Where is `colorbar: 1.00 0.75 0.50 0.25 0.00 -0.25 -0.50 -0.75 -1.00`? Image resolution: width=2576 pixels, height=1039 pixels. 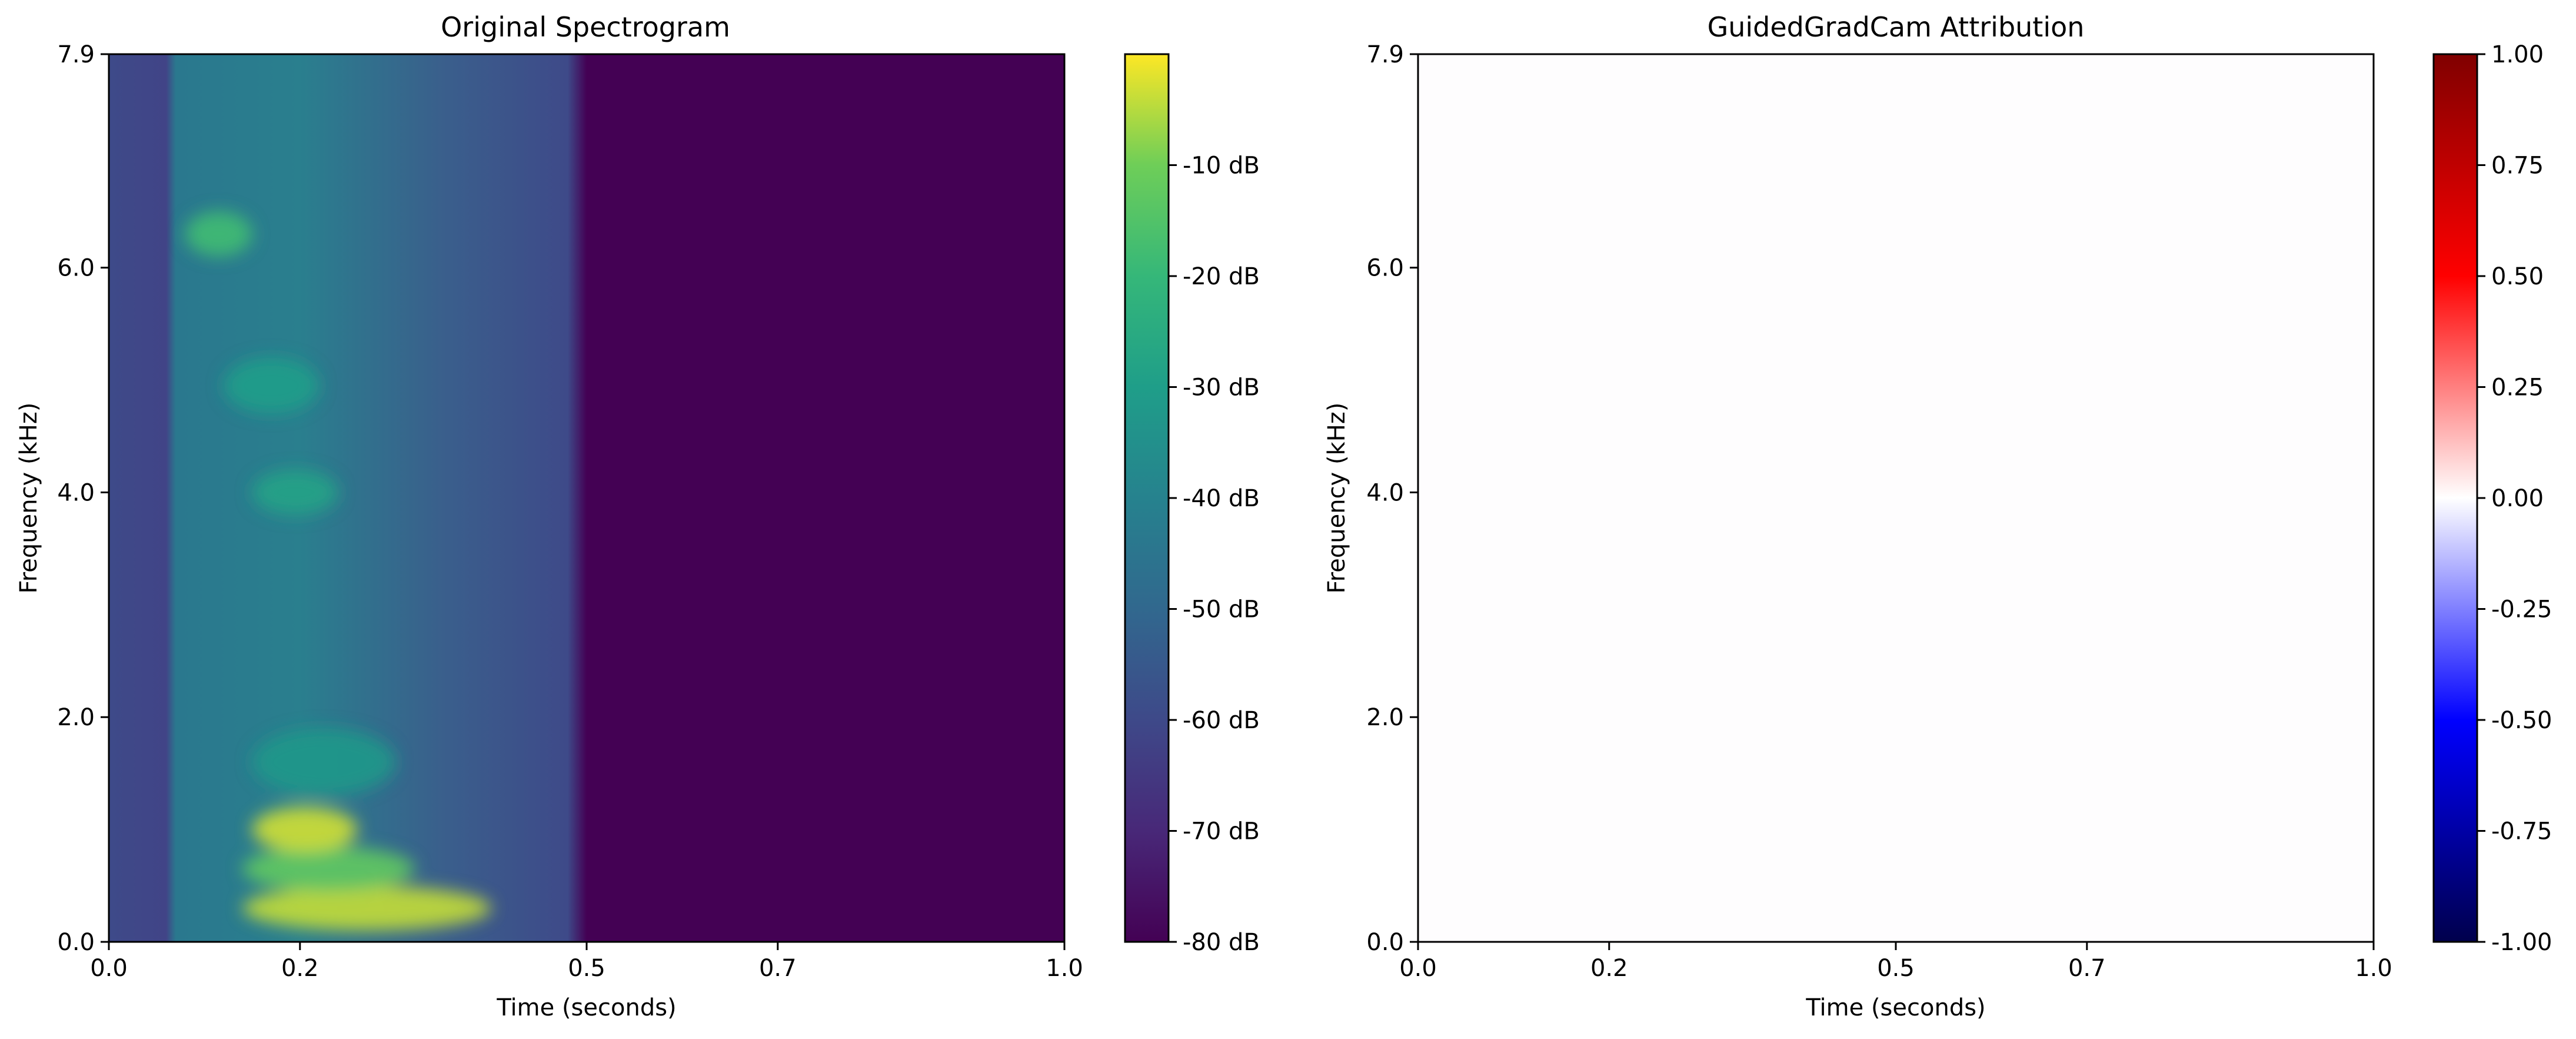
colorbar: 1.00 0.75 0.50 0.25 0.00 -0.25 -0.50 -0.75 -1.00 is located at coordinates (2492, 499).